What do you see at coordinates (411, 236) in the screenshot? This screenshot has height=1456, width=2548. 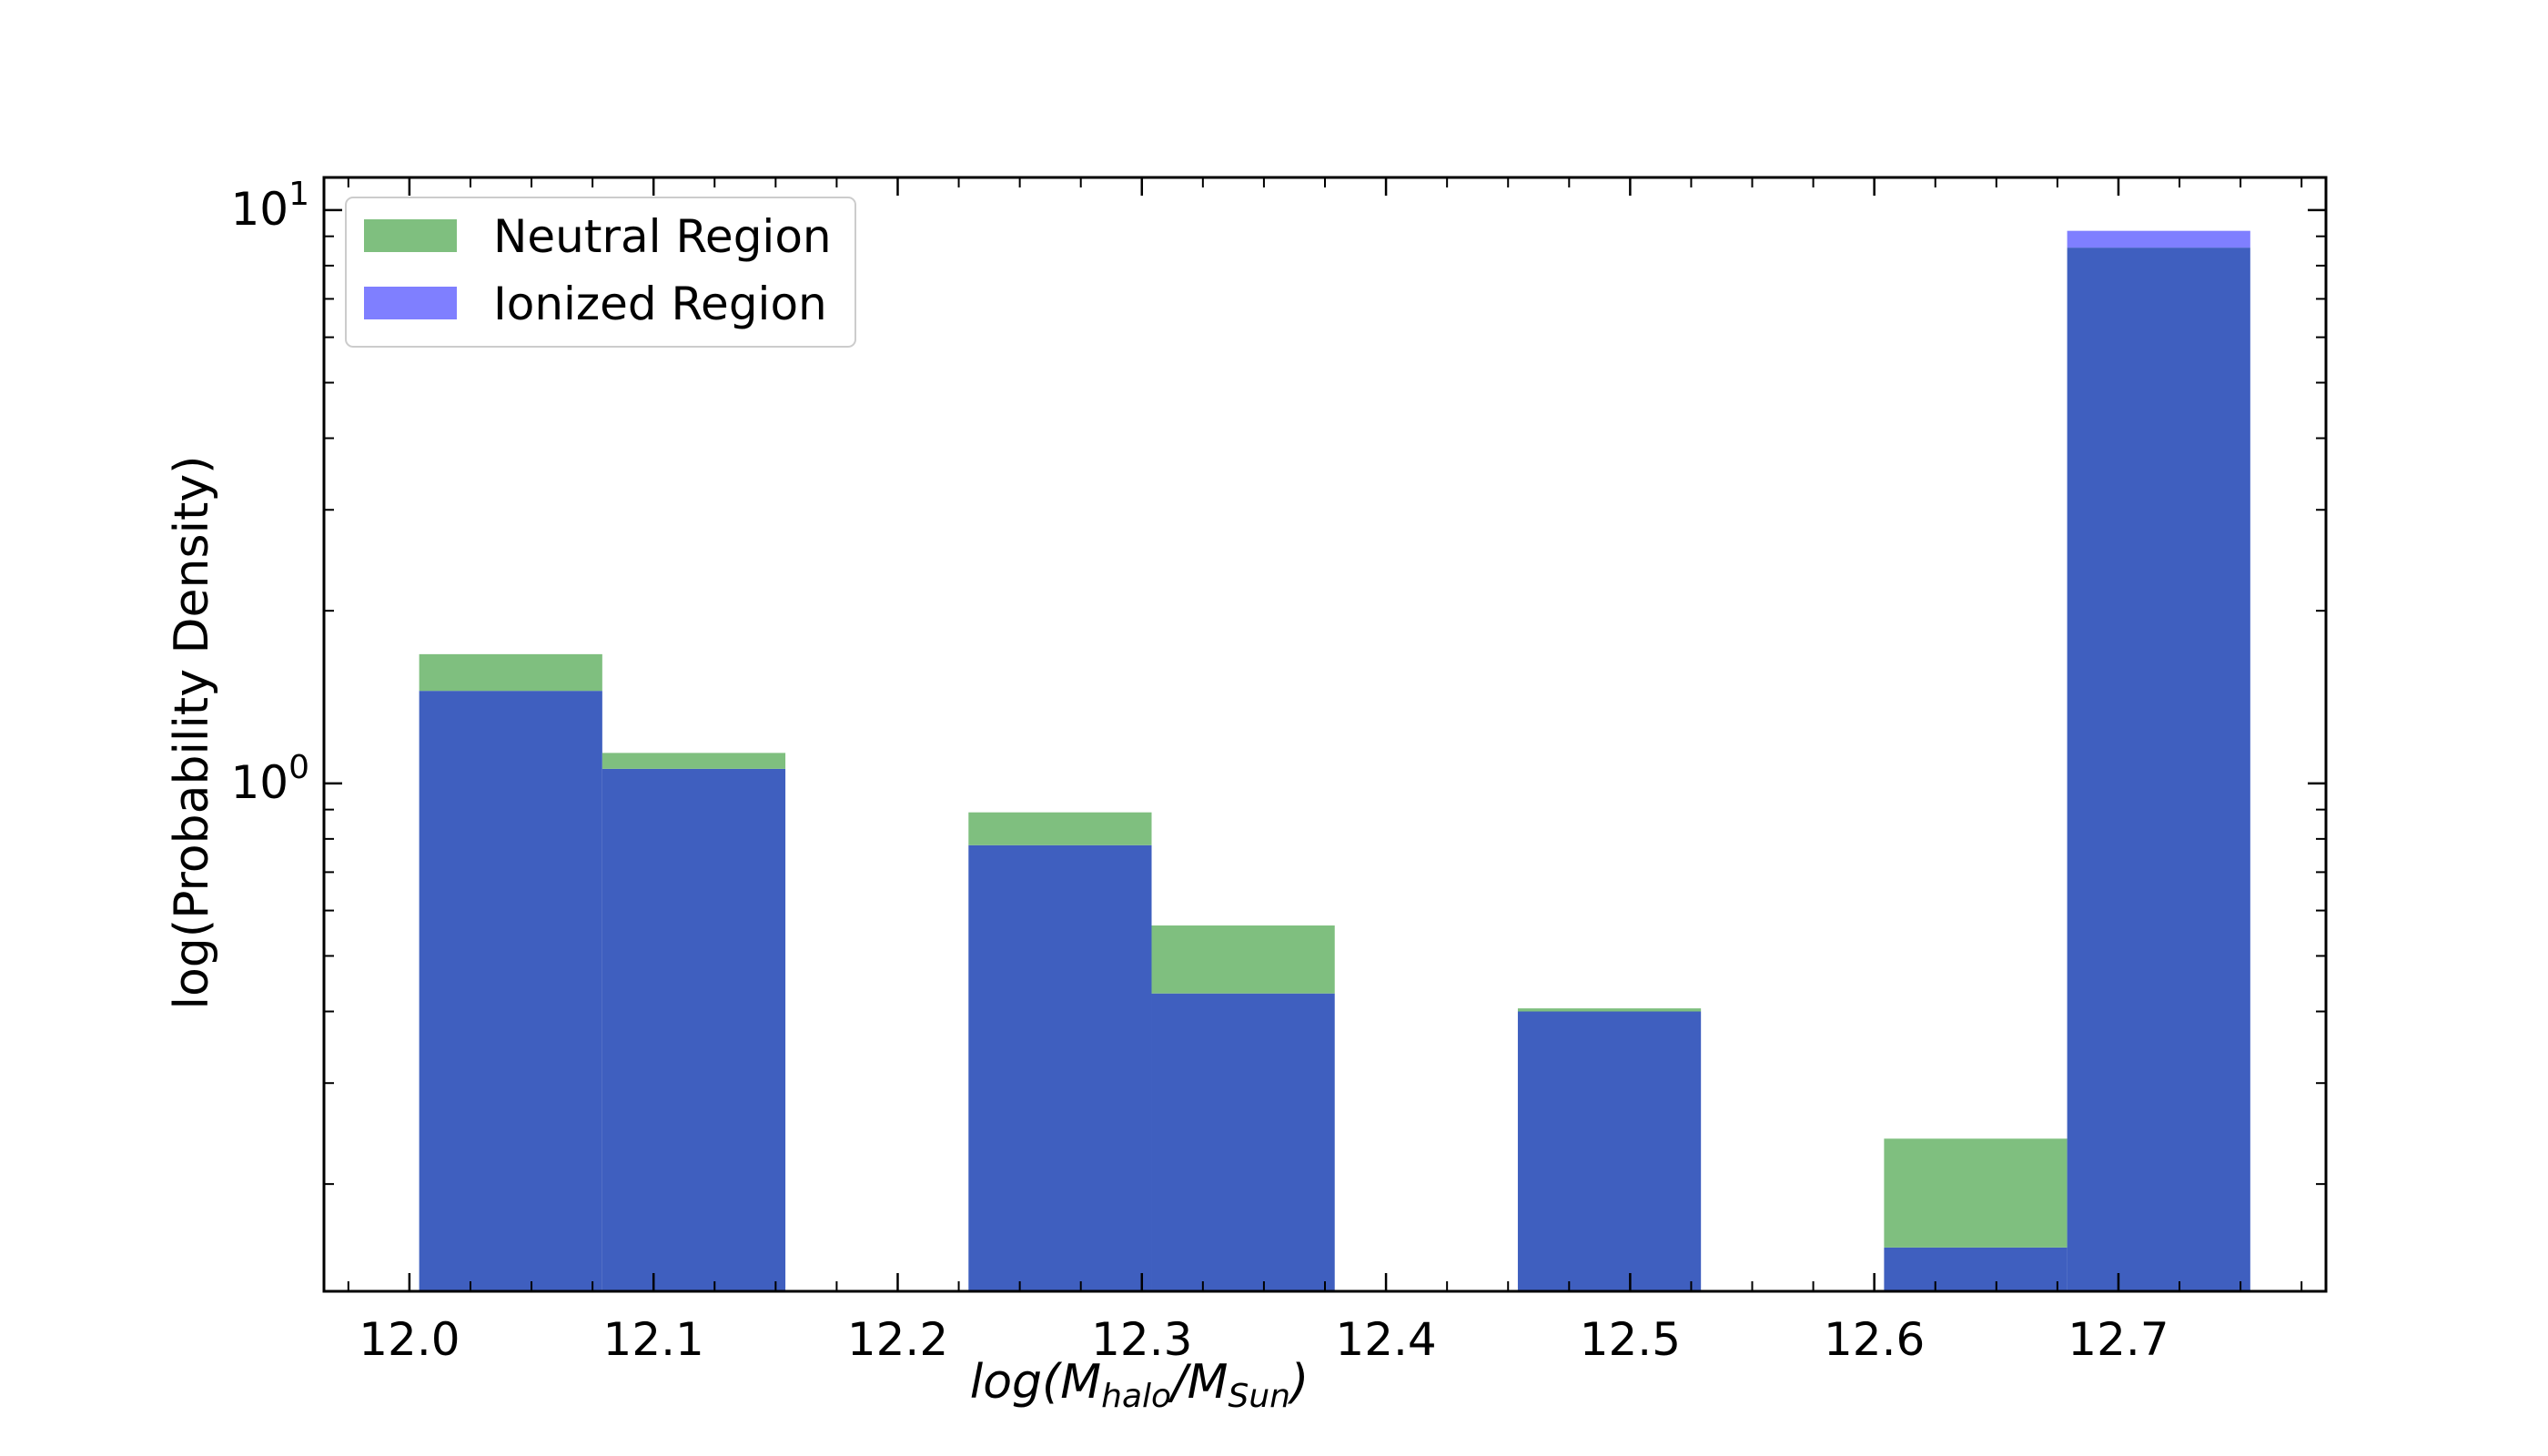 I see `legend-swatch-neutral` at bounding box center [411, 236].